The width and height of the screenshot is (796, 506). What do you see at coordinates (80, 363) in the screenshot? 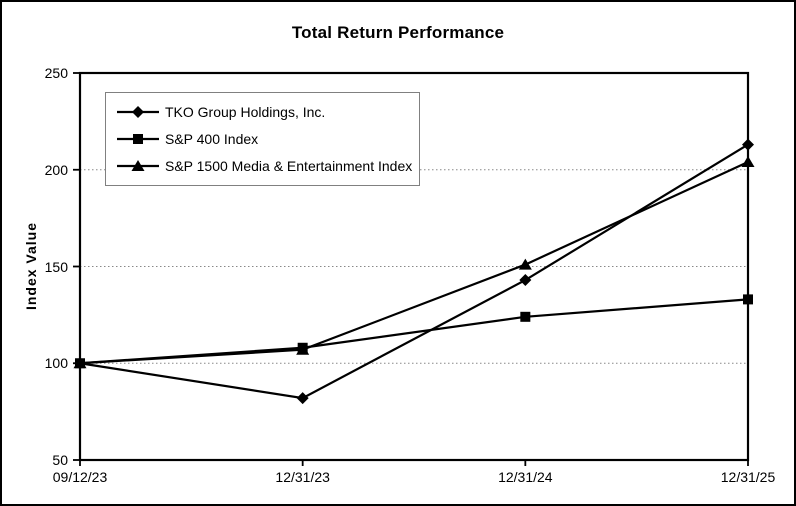
I see `marker-square-pt0` at bounding box center [80, 363].